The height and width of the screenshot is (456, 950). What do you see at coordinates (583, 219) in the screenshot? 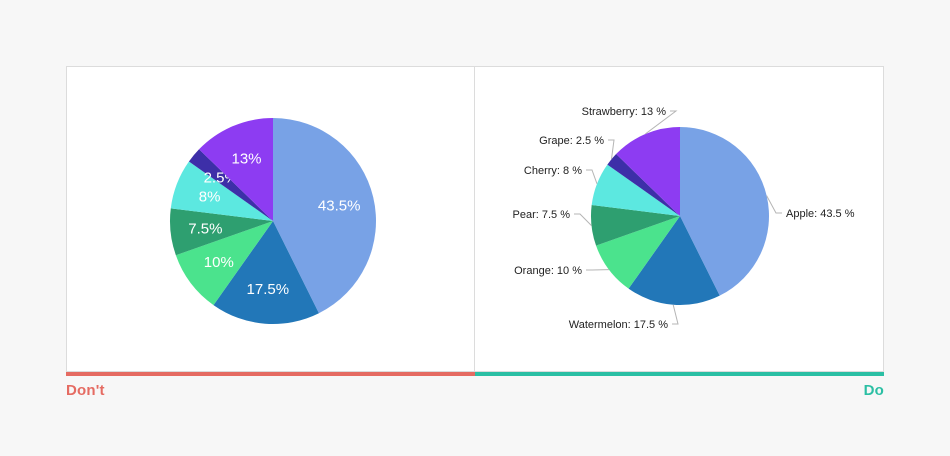
I see `do-leader-line-pear` at bounding box center [583, 219].